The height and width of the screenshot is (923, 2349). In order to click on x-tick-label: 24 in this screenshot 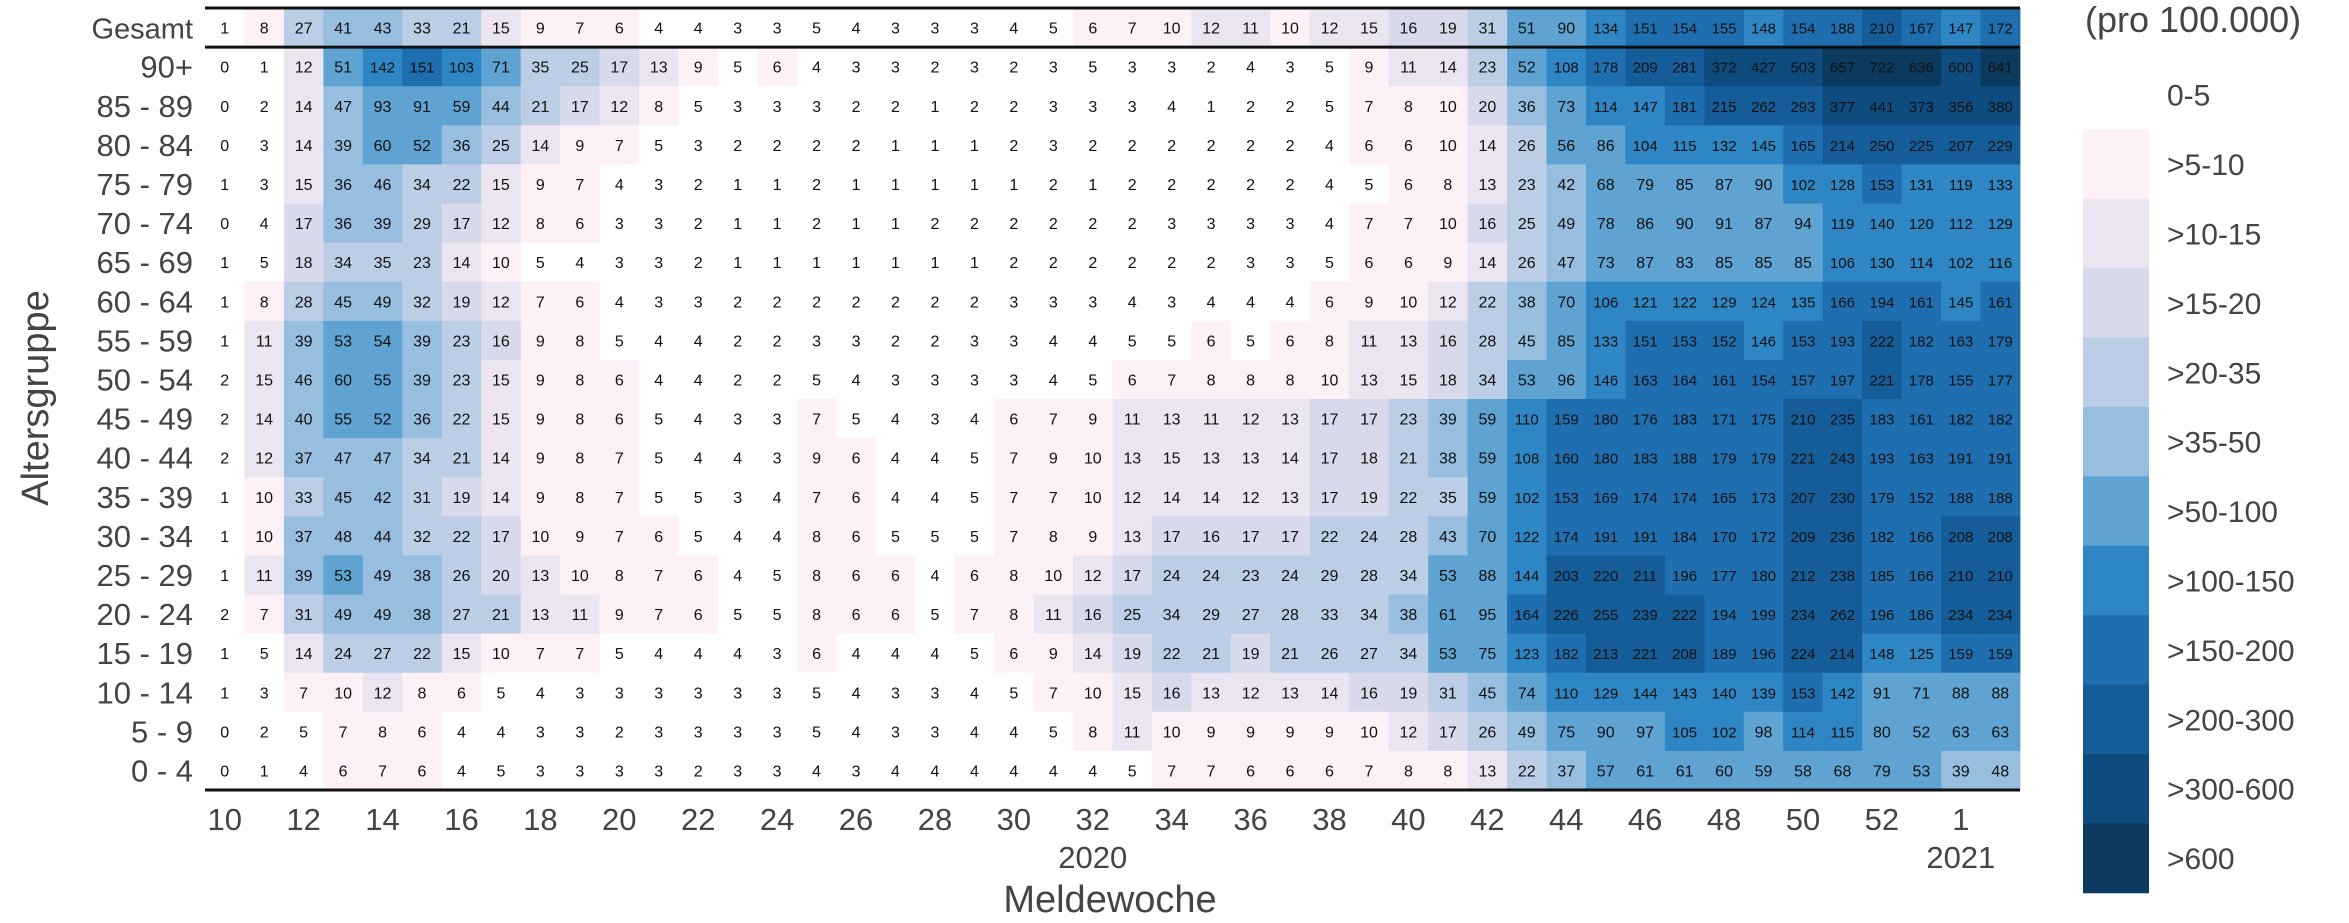, I will do `click(777, 819)`.